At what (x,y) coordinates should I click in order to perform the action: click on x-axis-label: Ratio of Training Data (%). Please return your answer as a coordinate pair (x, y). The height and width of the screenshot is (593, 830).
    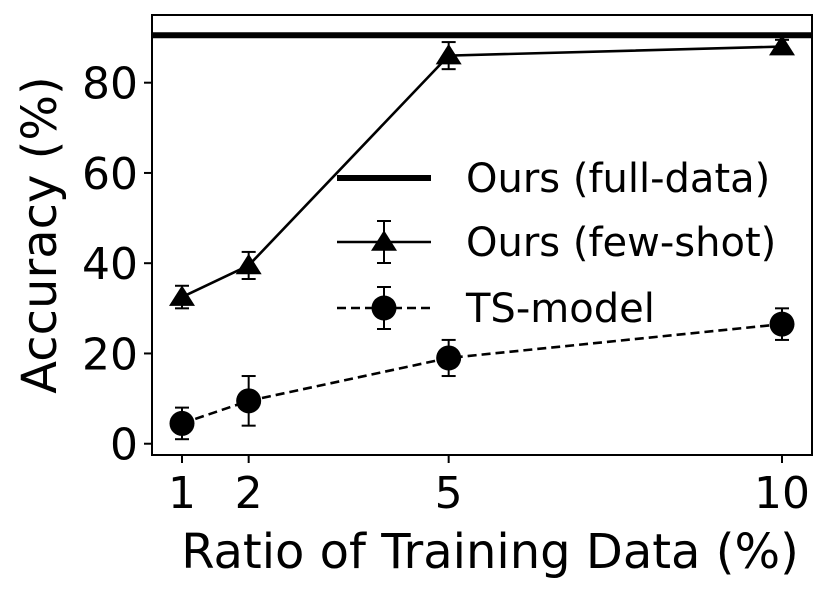
    Looking at the image, I should click on (490, 552).